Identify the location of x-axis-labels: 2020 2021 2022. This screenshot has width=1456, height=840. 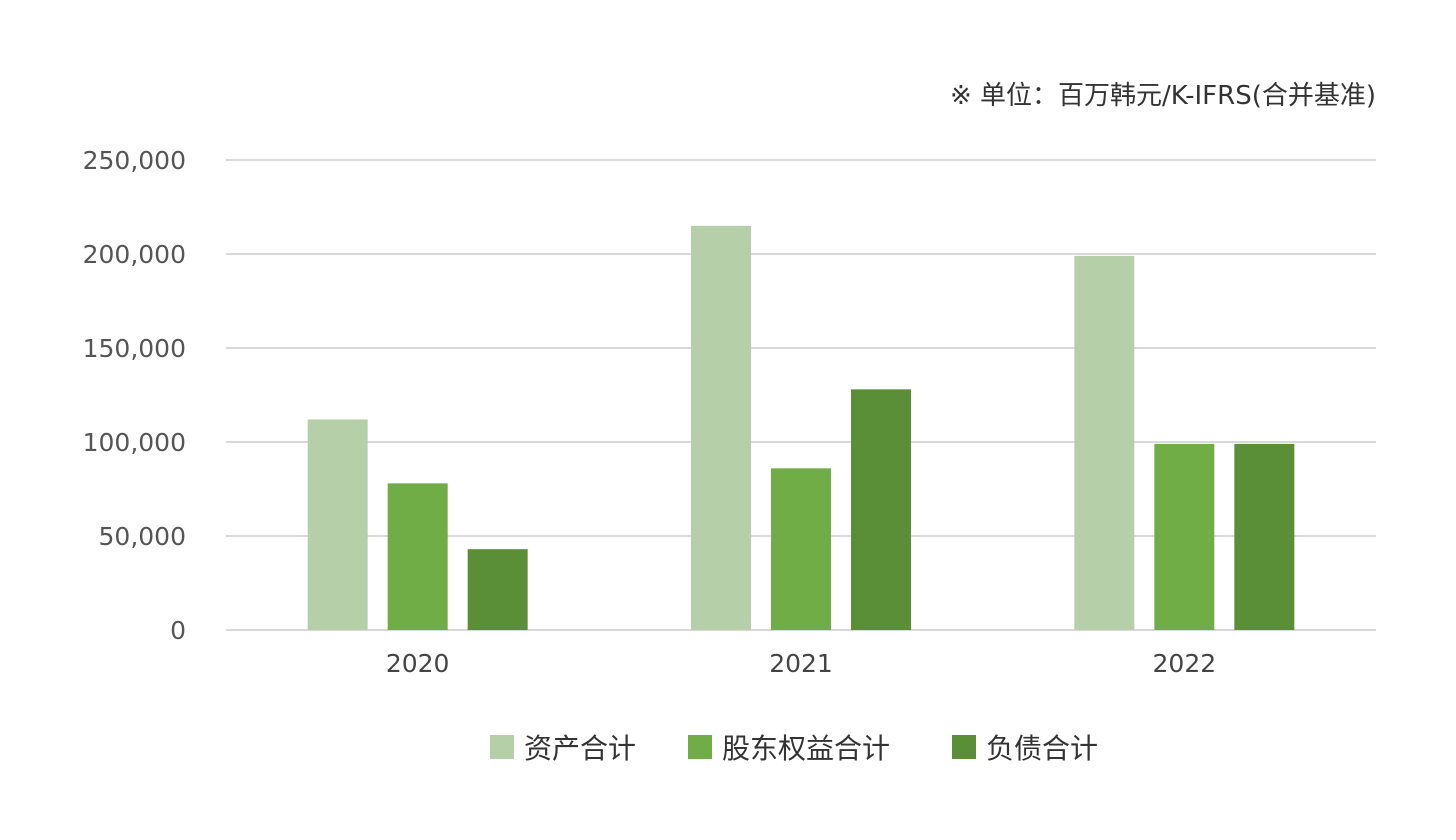
(801, 663).